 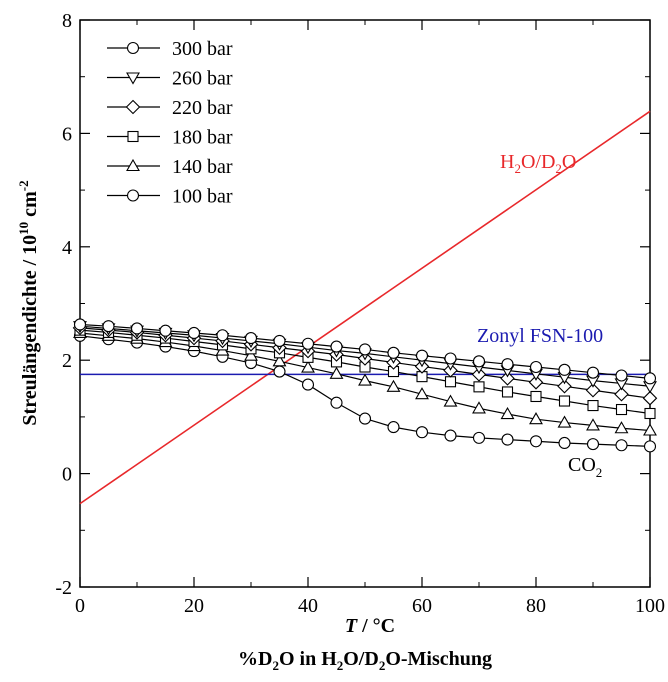 What do you see at coordinates (202, 49) in the screenshot?
I see `legend-label: 300 bar` at bounding box center [202, 49].